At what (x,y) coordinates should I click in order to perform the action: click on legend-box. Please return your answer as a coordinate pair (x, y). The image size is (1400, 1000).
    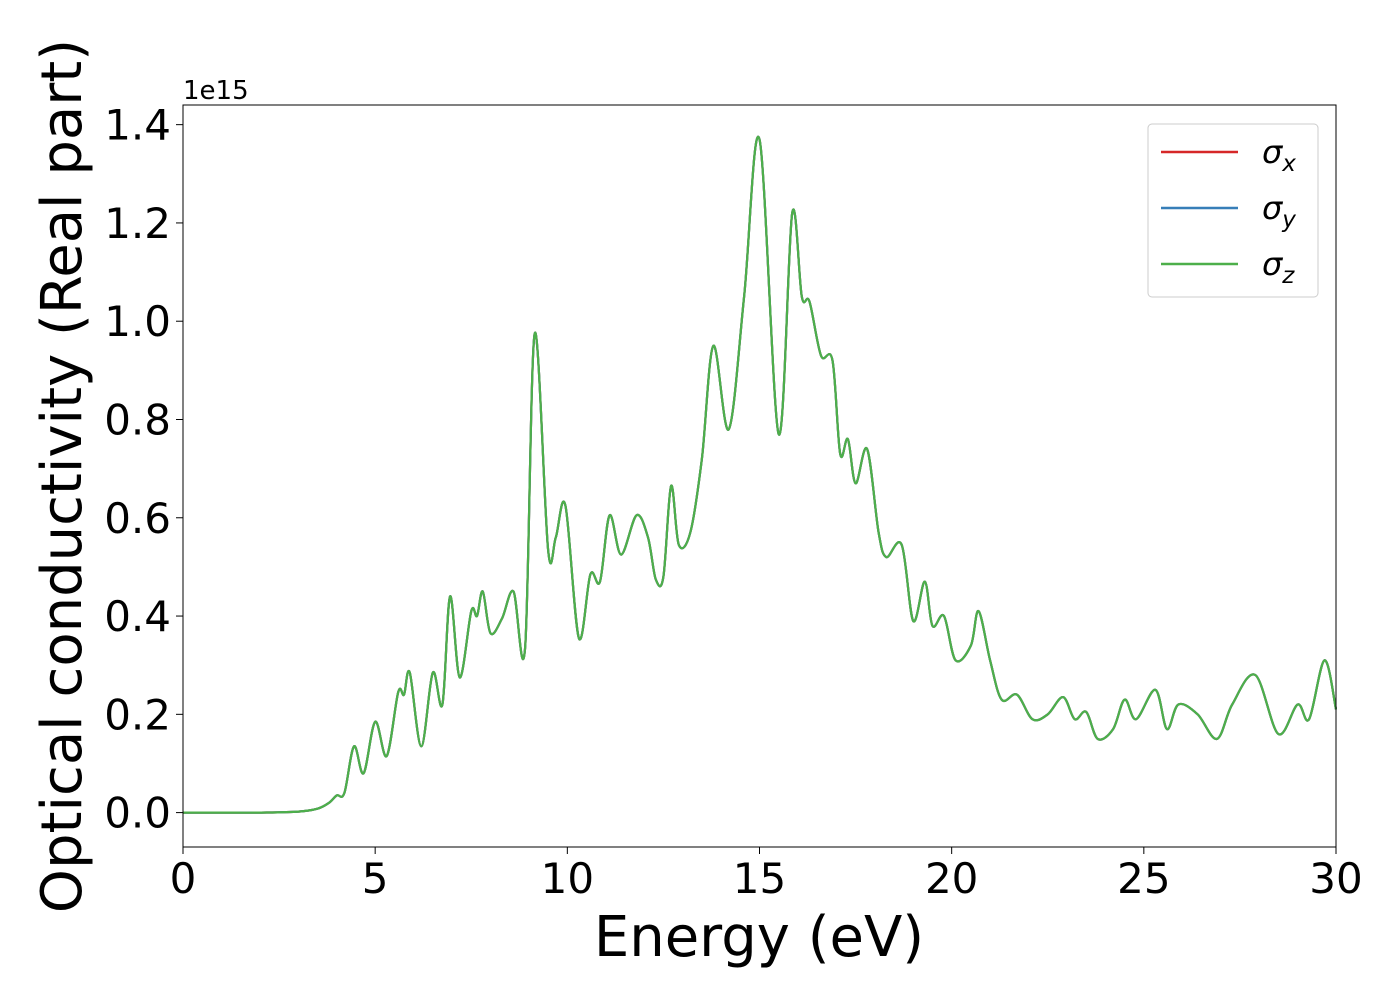
    Looking at the image, I should click on (1233, 210).